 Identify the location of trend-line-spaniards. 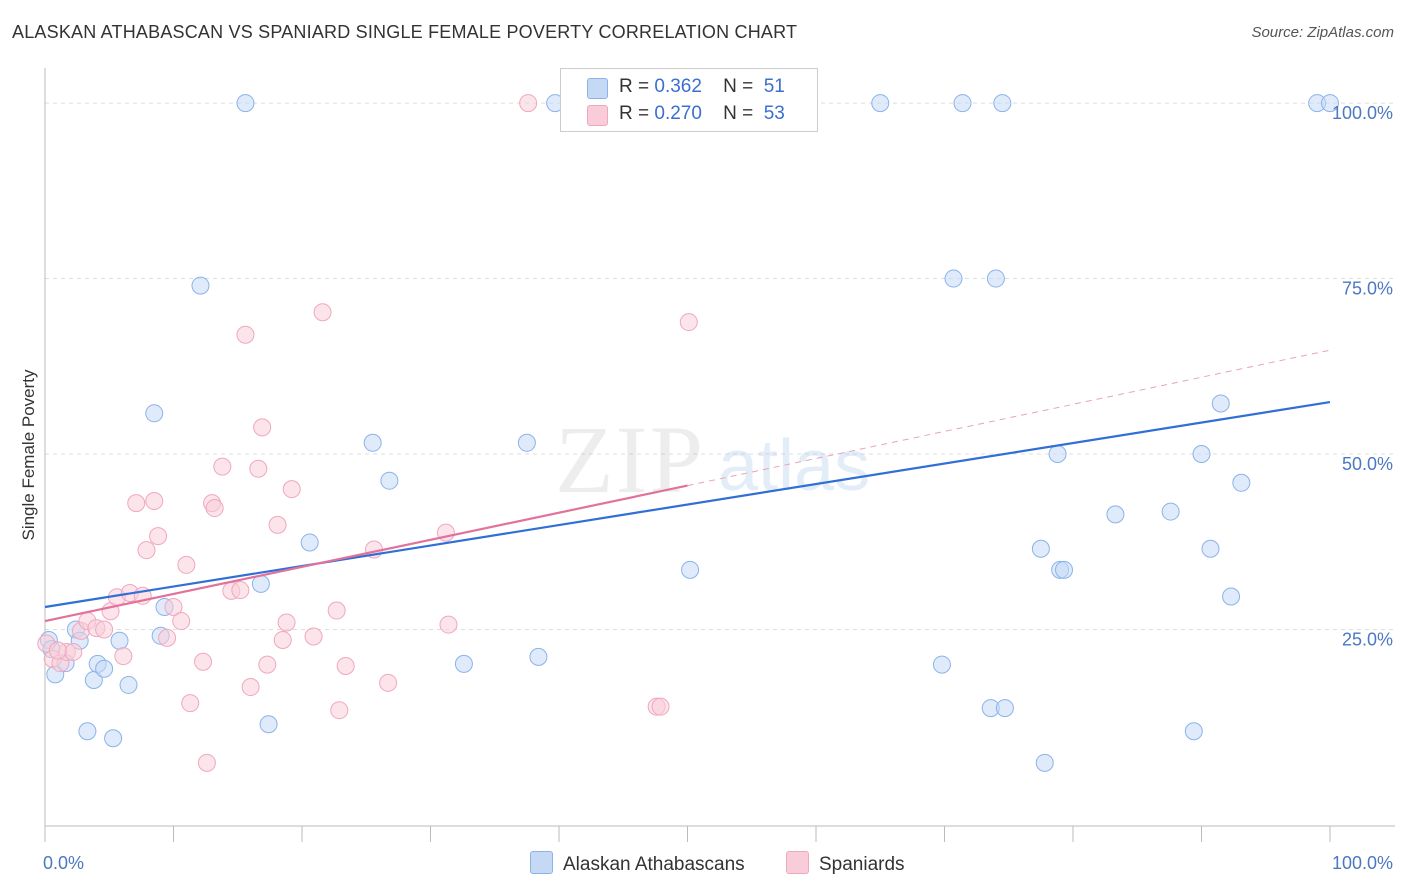
(366, 553).